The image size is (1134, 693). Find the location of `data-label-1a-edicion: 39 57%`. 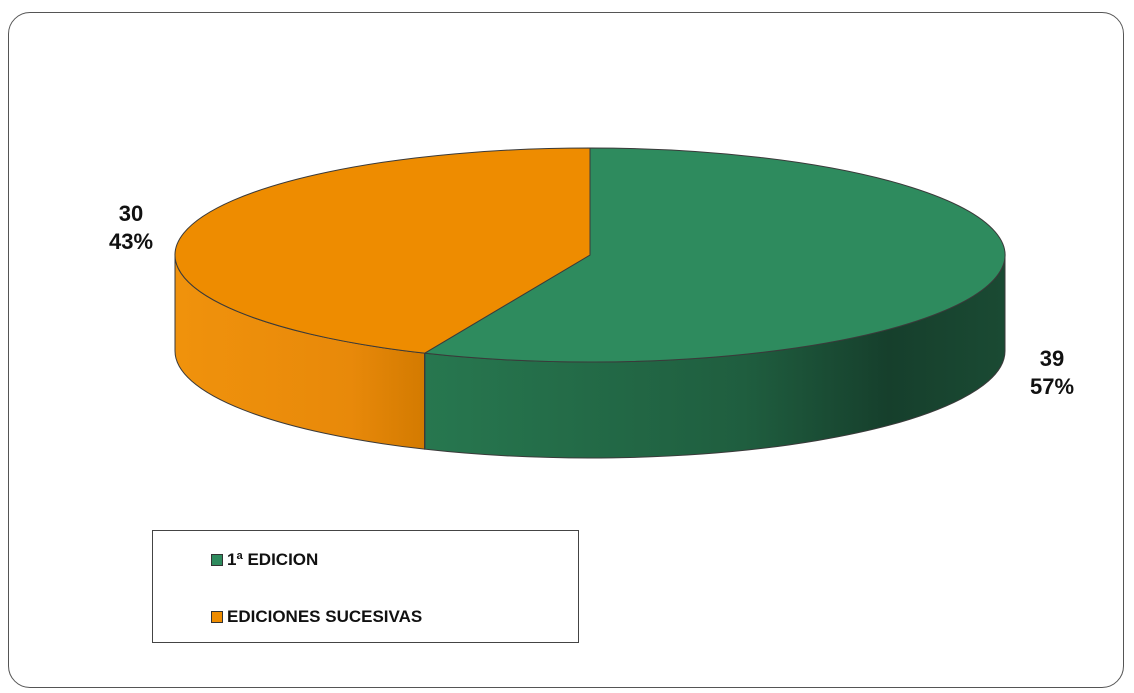

data-label-1a-edicion: 39 57% is located at coordinates (1052, 373).